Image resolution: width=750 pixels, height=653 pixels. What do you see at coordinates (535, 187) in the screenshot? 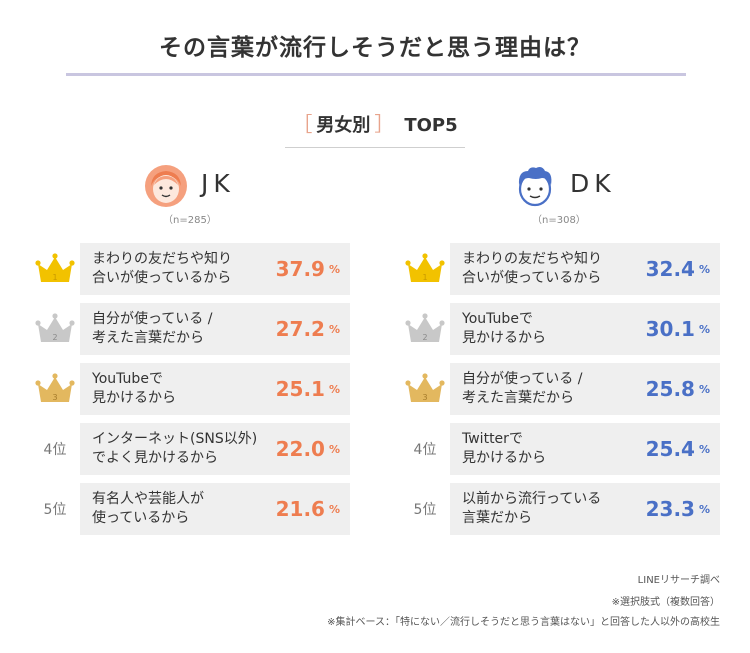
I see `boy-face-icon` at bounding box center [535, 187].